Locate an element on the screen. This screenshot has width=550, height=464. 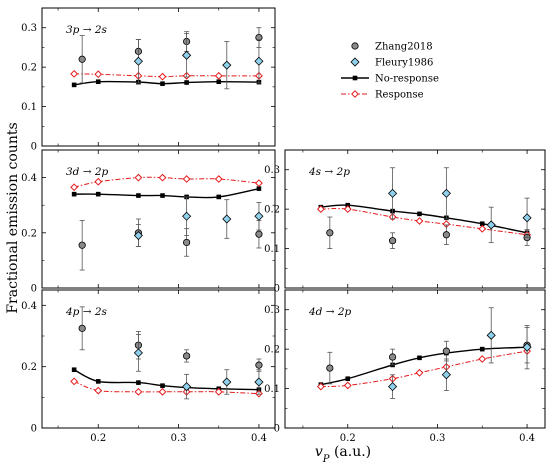
legend-entry-zhang: Zhang2018 is located at coordinates (392, 47).